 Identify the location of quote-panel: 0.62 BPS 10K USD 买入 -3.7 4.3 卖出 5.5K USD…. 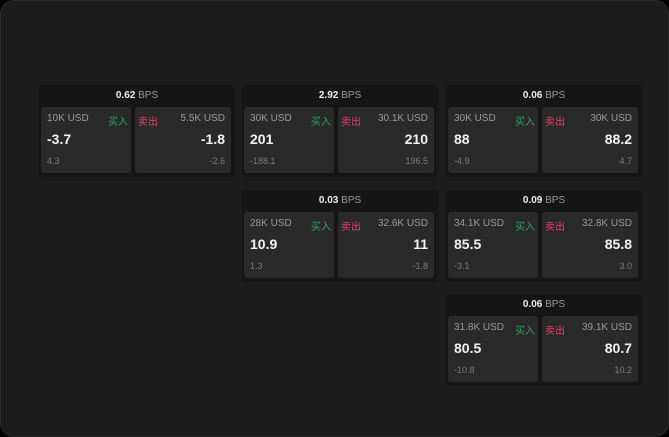
(137, 131).